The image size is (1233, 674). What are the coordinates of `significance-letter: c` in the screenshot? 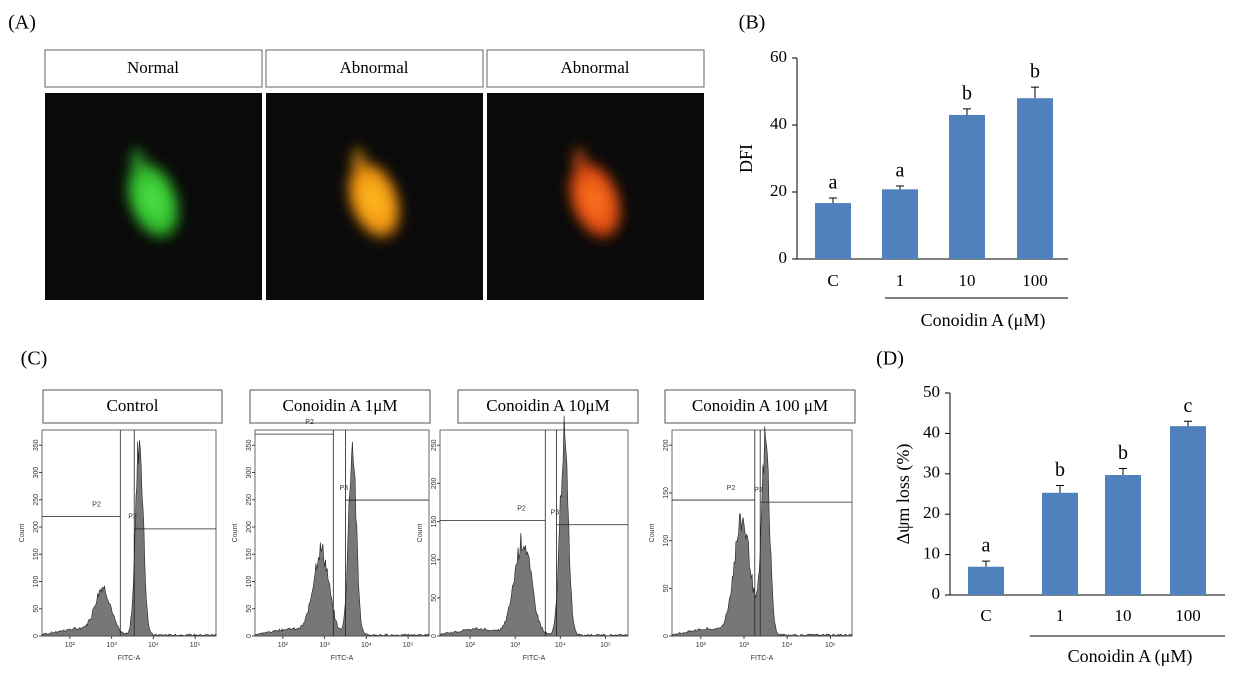 It's located at (1188, 406).